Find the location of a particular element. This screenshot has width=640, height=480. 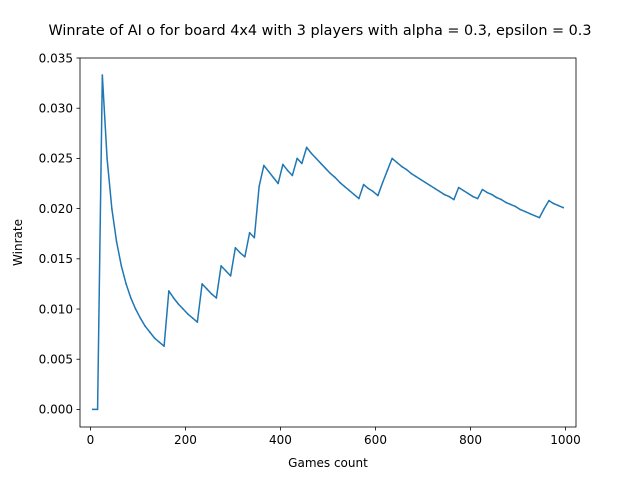

x-tick-label: 1000 is located at coordinates (565, 440).